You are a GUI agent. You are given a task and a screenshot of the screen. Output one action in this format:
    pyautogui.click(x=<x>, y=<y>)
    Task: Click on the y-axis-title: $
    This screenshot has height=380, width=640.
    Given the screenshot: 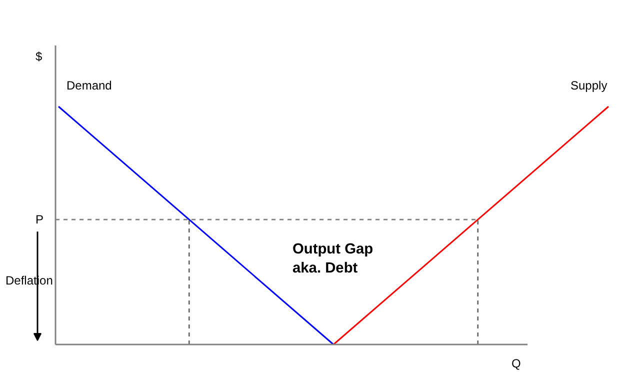 What is the action you would take?
    pyautogui.click(x=39, y=57)
    